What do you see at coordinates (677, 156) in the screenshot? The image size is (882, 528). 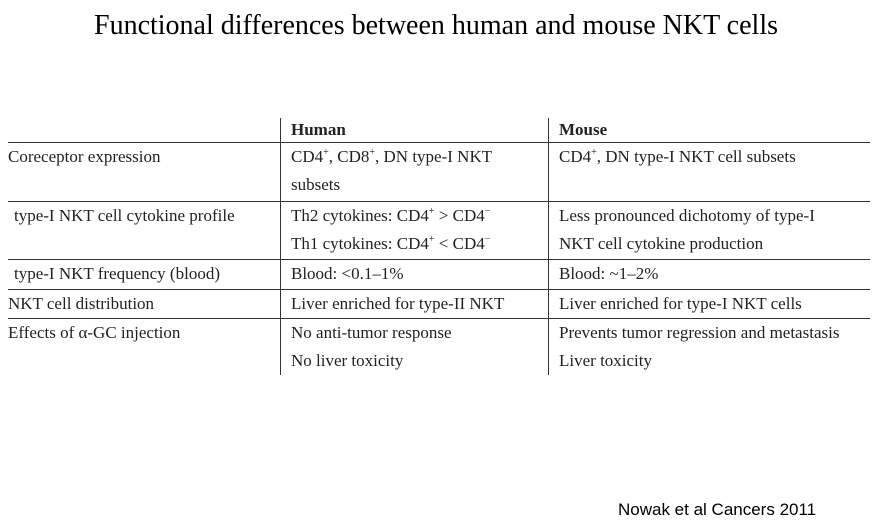 I see `cell-line: CD4+, DN type-I NKT cell subsets` at bounding box center [677, 156].